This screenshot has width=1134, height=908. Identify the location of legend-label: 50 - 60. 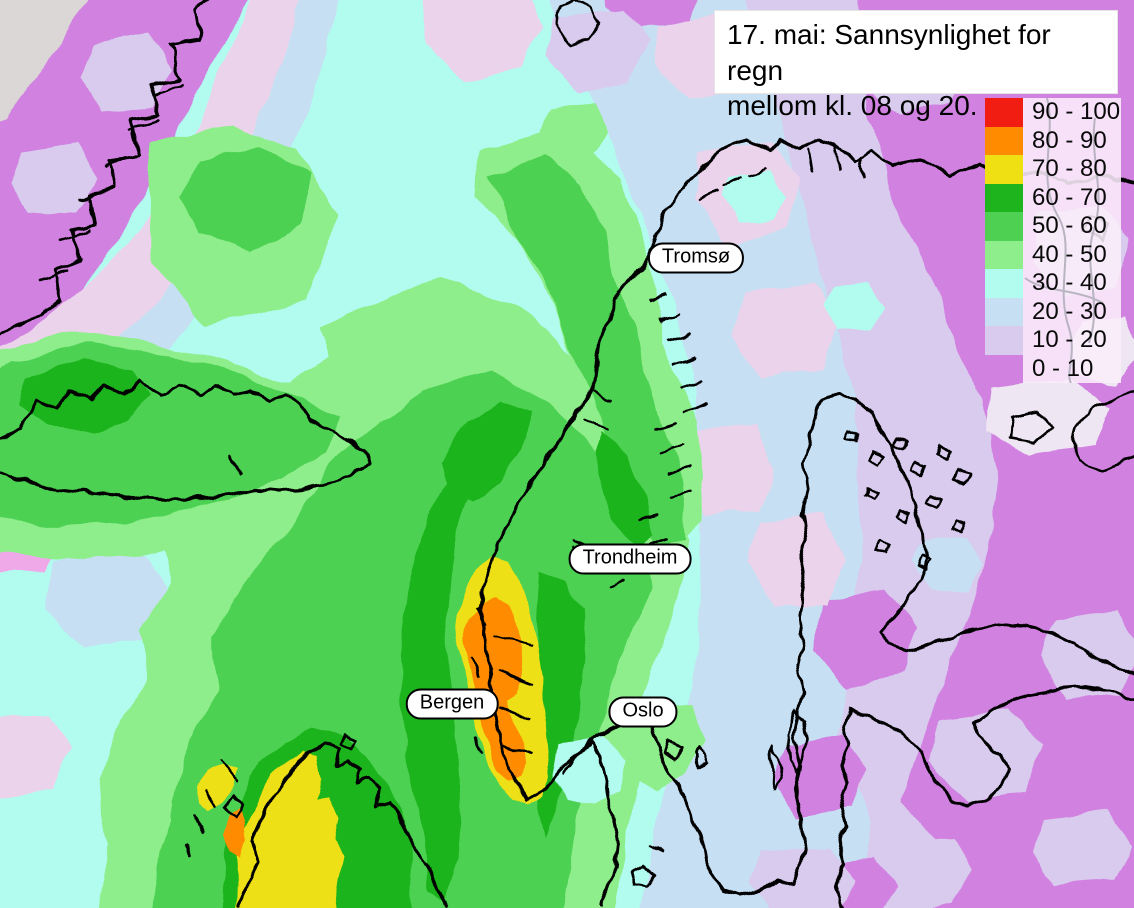
(1069, 226).